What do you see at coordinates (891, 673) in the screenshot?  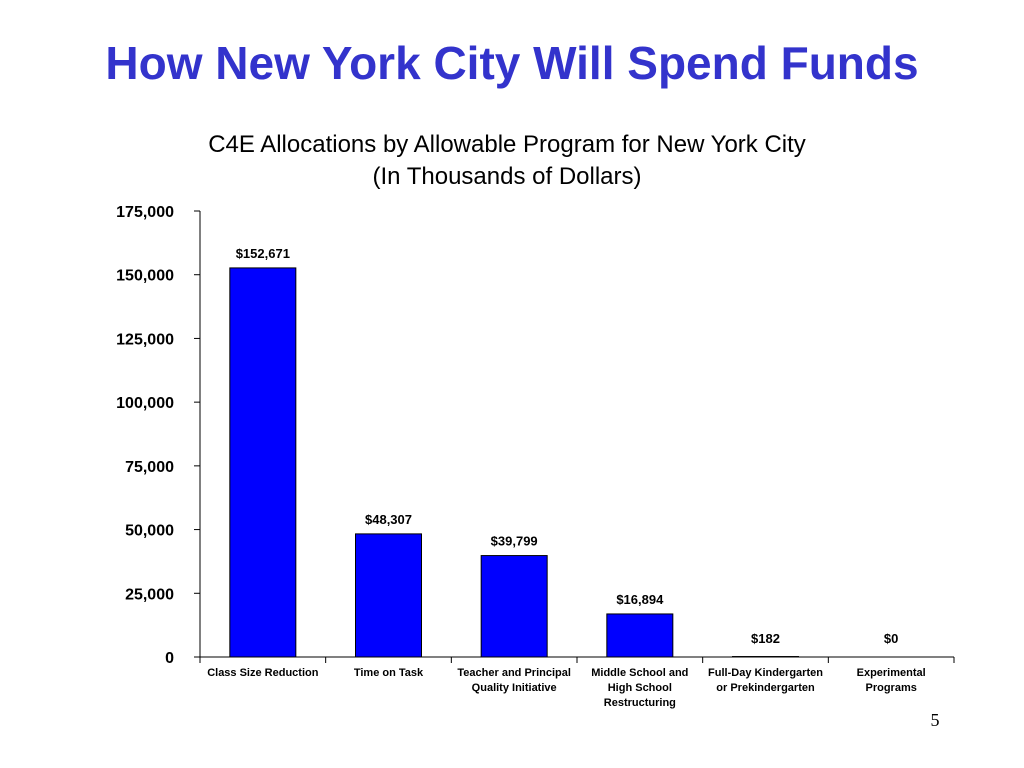 I see `x-tick-label: Experimental` at bounding box center [891, 673].